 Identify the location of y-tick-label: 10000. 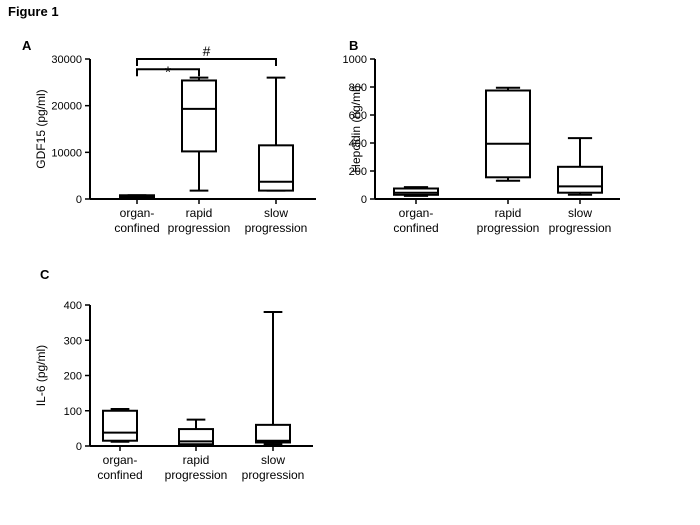
(66, 153).